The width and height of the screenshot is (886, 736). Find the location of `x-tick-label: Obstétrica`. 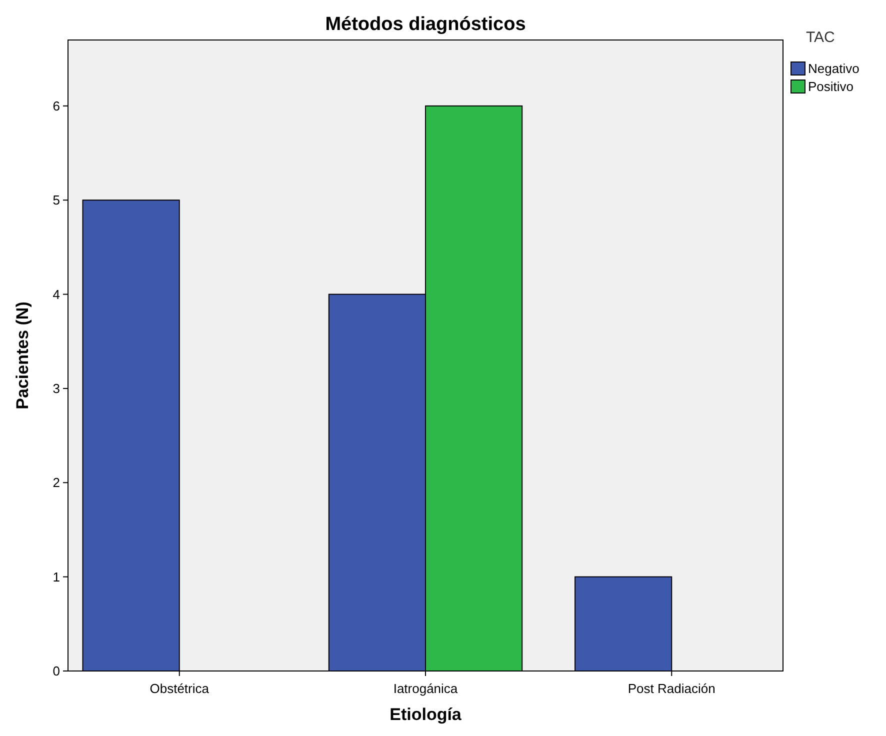

x-tick-label: Obstétrica is located at coordinates (180, 688).